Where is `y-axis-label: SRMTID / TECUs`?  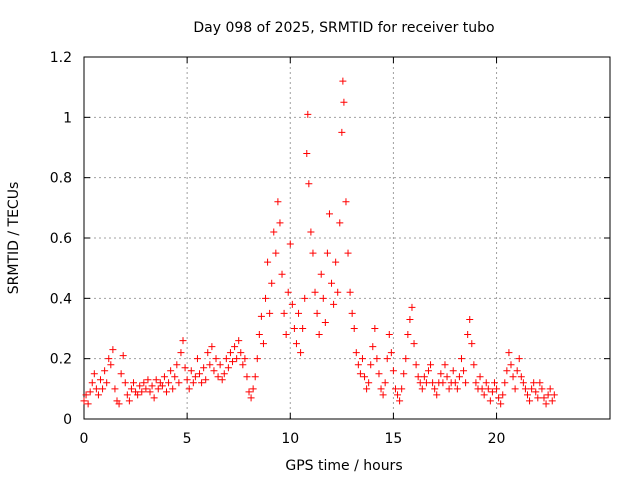 y-axis-label: SRMTID / TECUs is located at coordinates (14, 238).